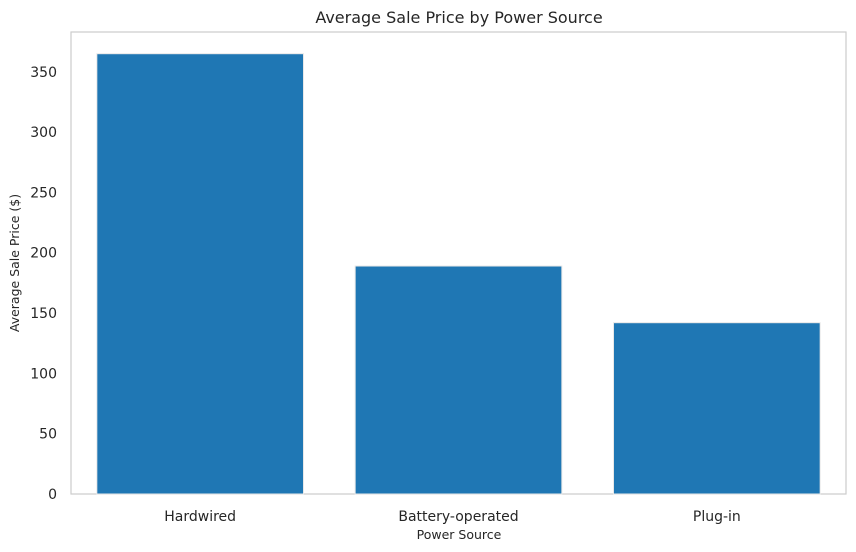 The image size is (856, 552). What do you see at coordinates (14, 263) in the screenshot?
I see `y-axis-label: Average Sale Price ($)` at bounding box center [14, 263].